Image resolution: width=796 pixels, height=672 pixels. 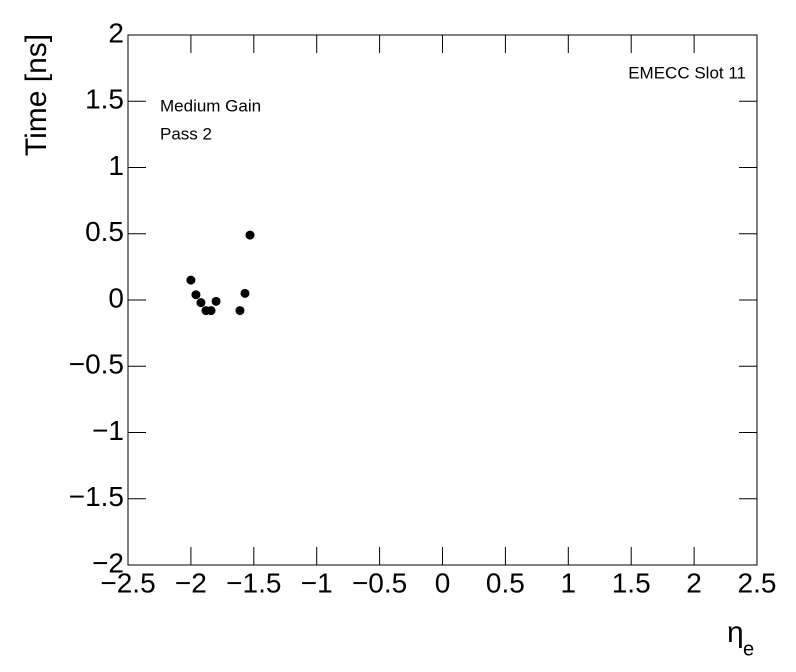 I want to click on y-tick-label: 1, so click(x=116, y=165).